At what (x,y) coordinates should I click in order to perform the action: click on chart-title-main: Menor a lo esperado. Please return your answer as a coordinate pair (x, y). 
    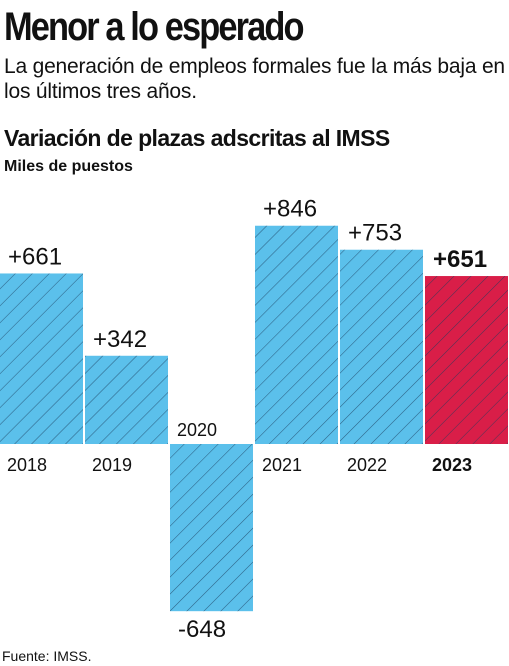
    Looking at the image, I should click on (154, 27).